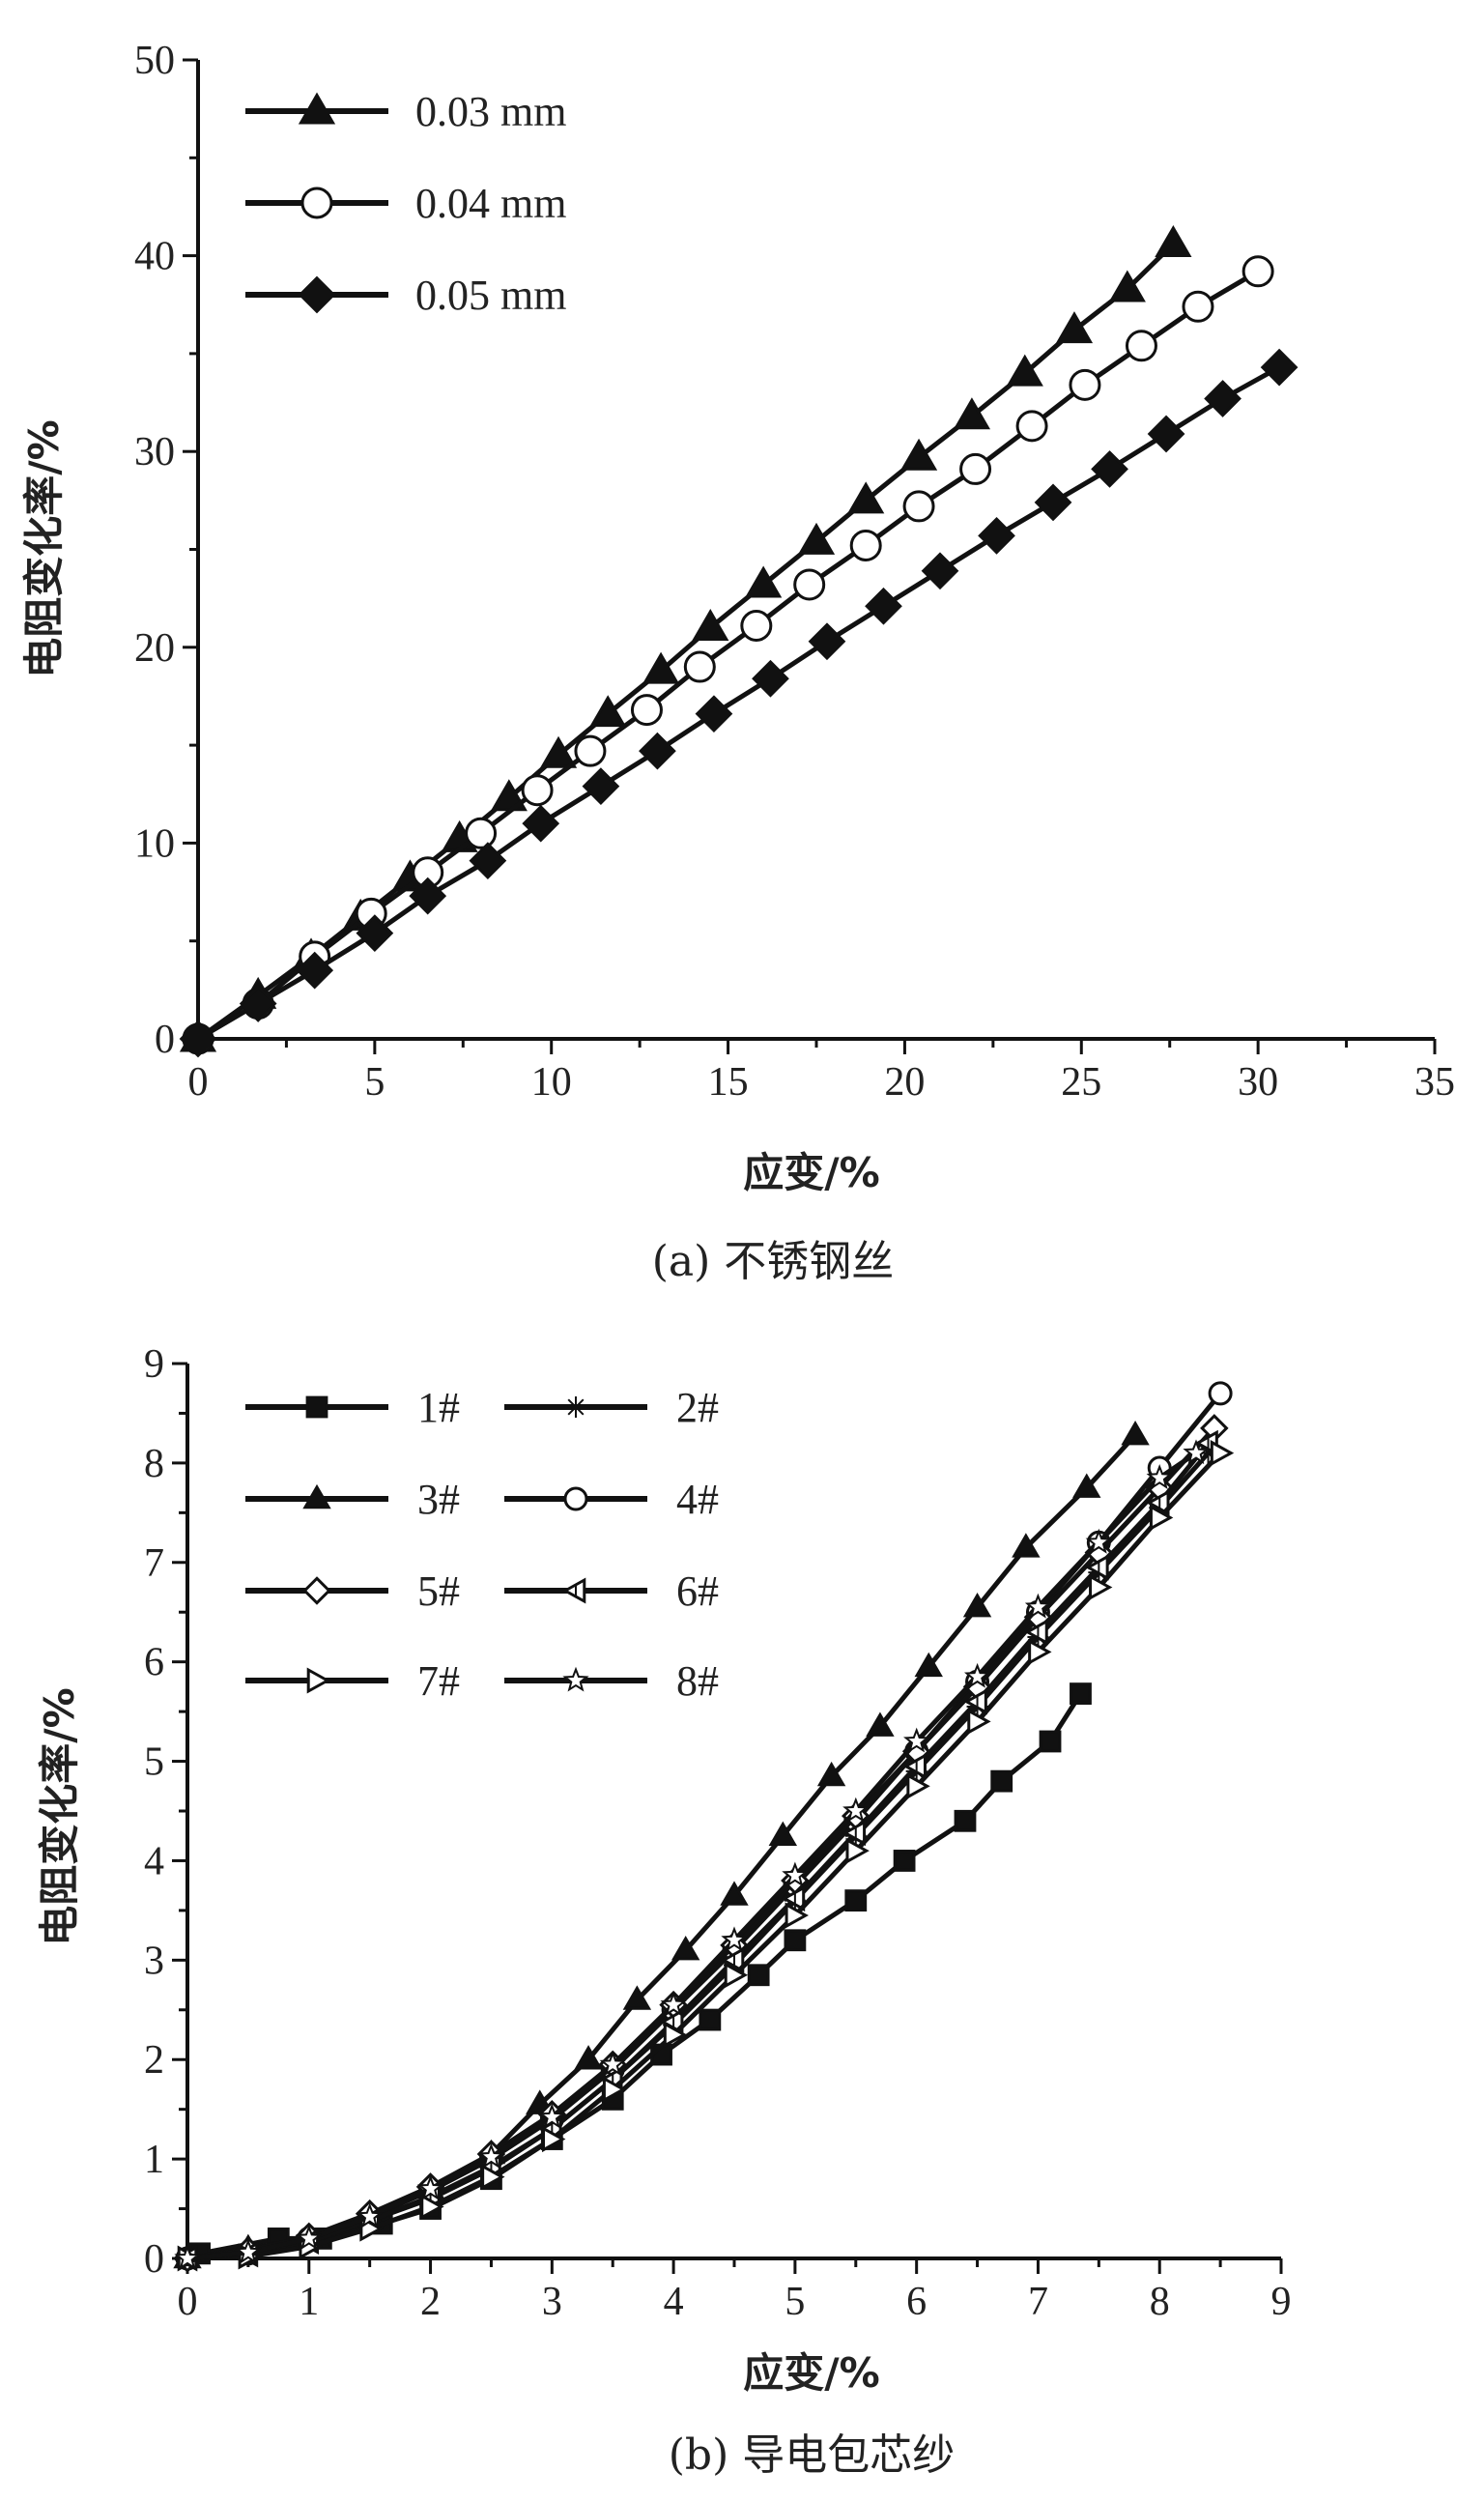 This screenshot has height=2501, width=1484. What do you see at coordinates (774, 1261) in the screenshot?
I see `chart-a-caption: (a) 不锈钢丝` at bounding box center [774, 1261].